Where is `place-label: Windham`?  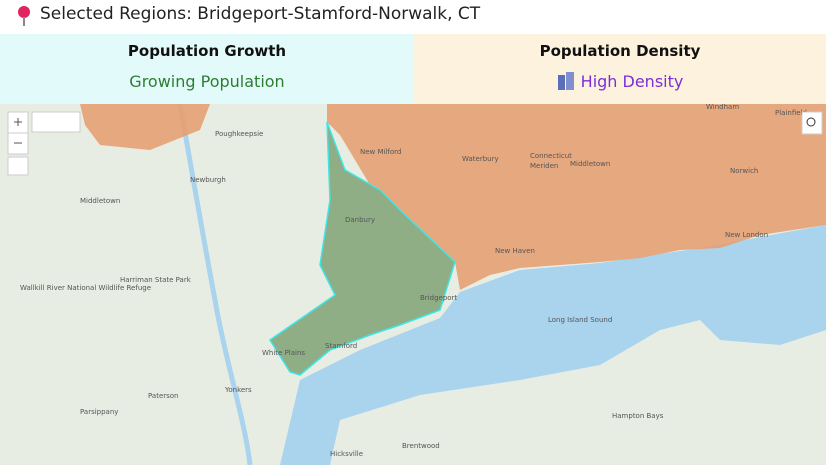 place-label: Windham is located at coordinates (722, 107).